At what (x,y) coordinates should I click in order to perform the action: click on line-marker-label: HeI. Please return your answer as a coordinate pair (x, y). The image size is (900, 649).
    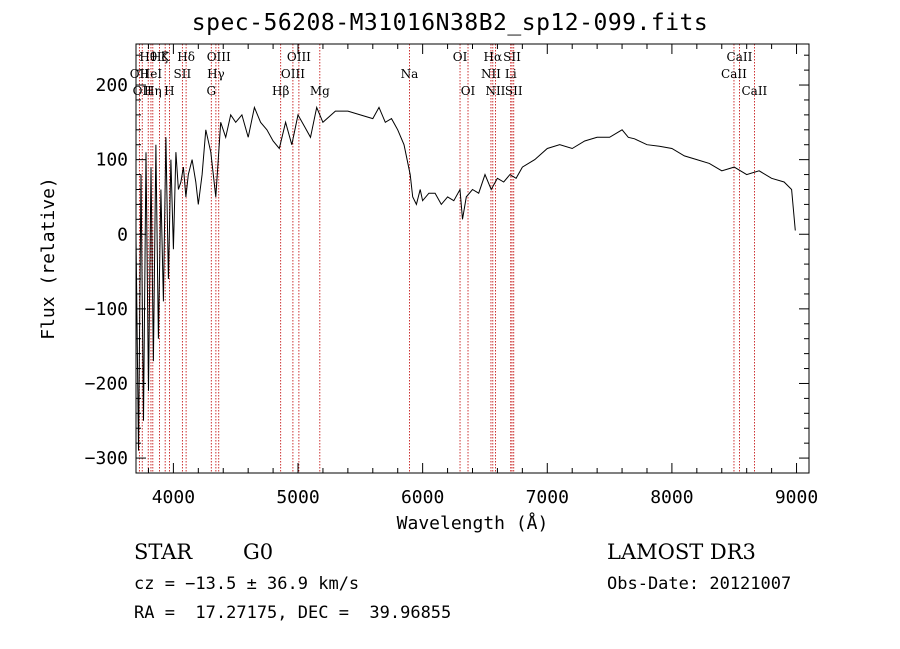
    Looking at the image, I should click on (151, 74).